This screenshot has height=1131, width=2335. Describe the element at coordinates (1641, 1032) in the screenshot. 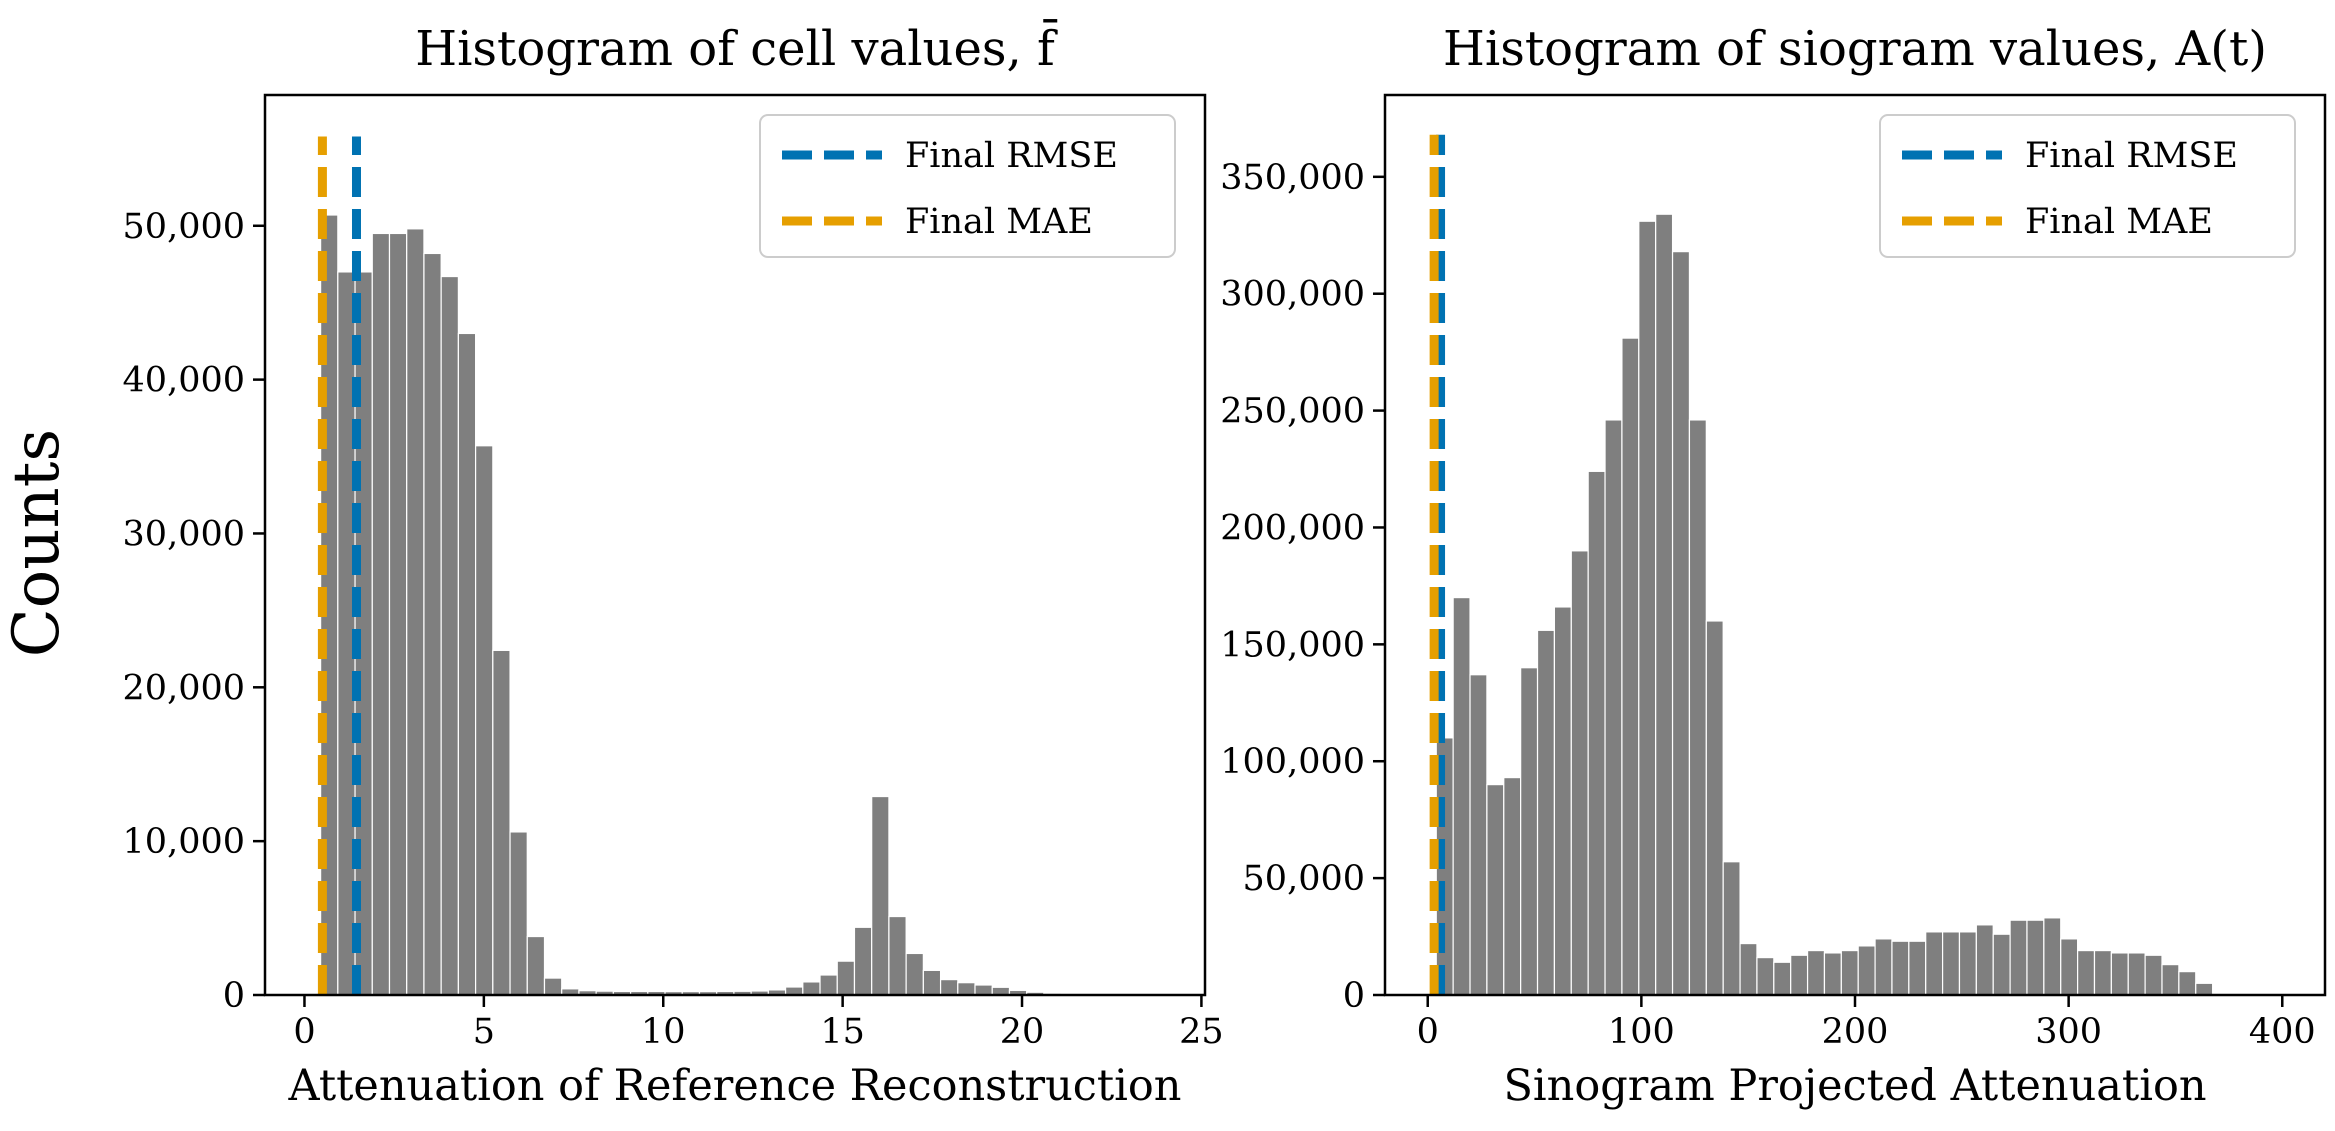

I see `x-tick-label: 100` at that location.